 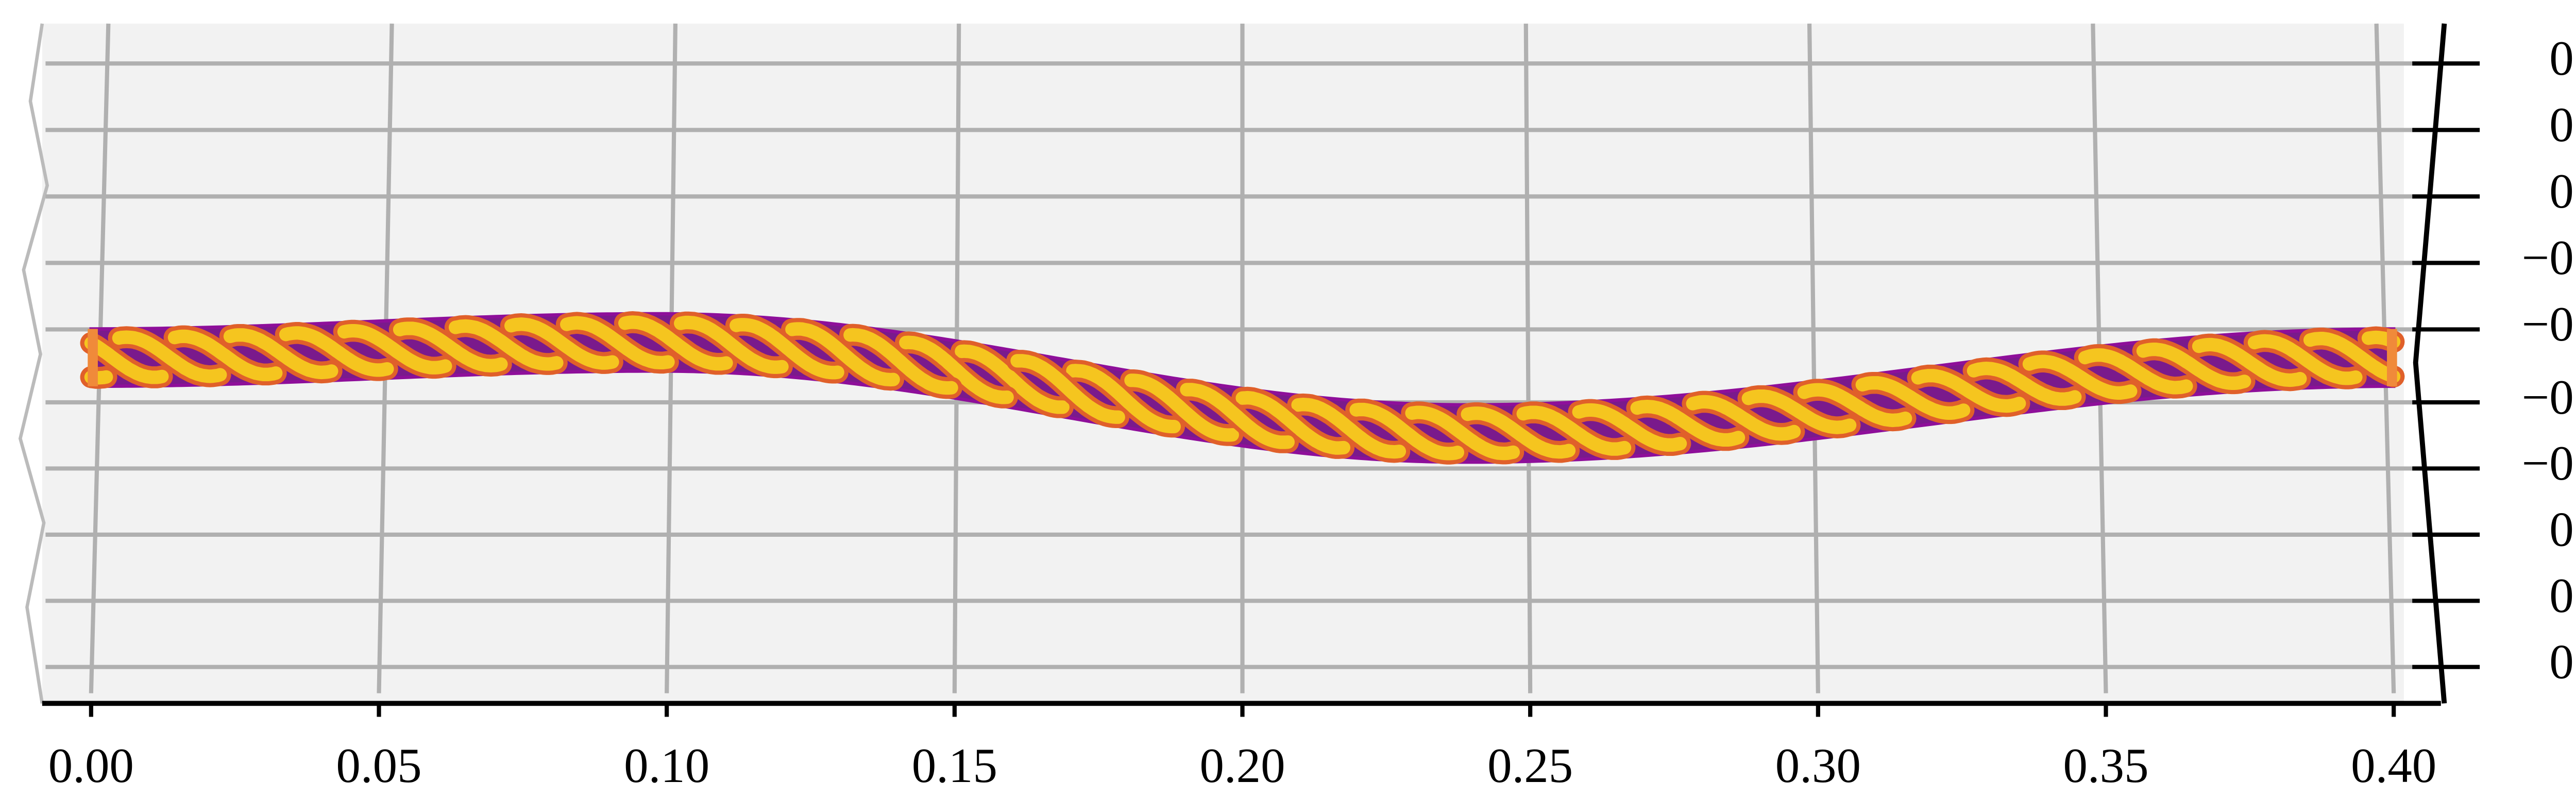 I want to click on y-tick-label: 0.00, so click(x=2562, y=191).